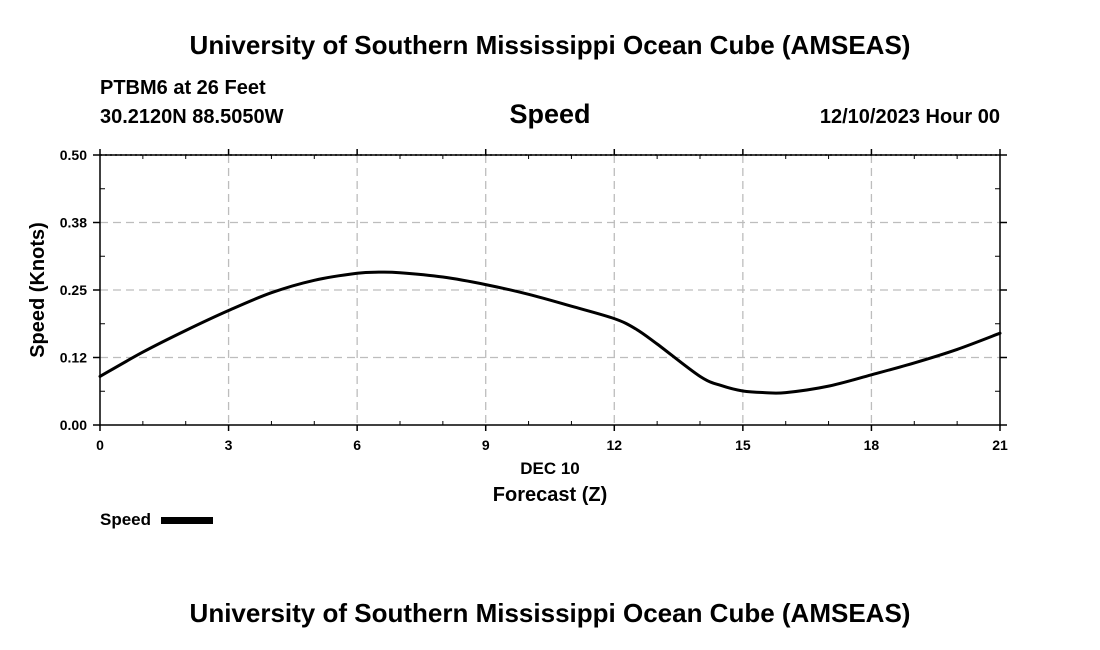 This screenshot has height=650, width=1100. I want to click on x-tick-label: 3, so click(229, 445).